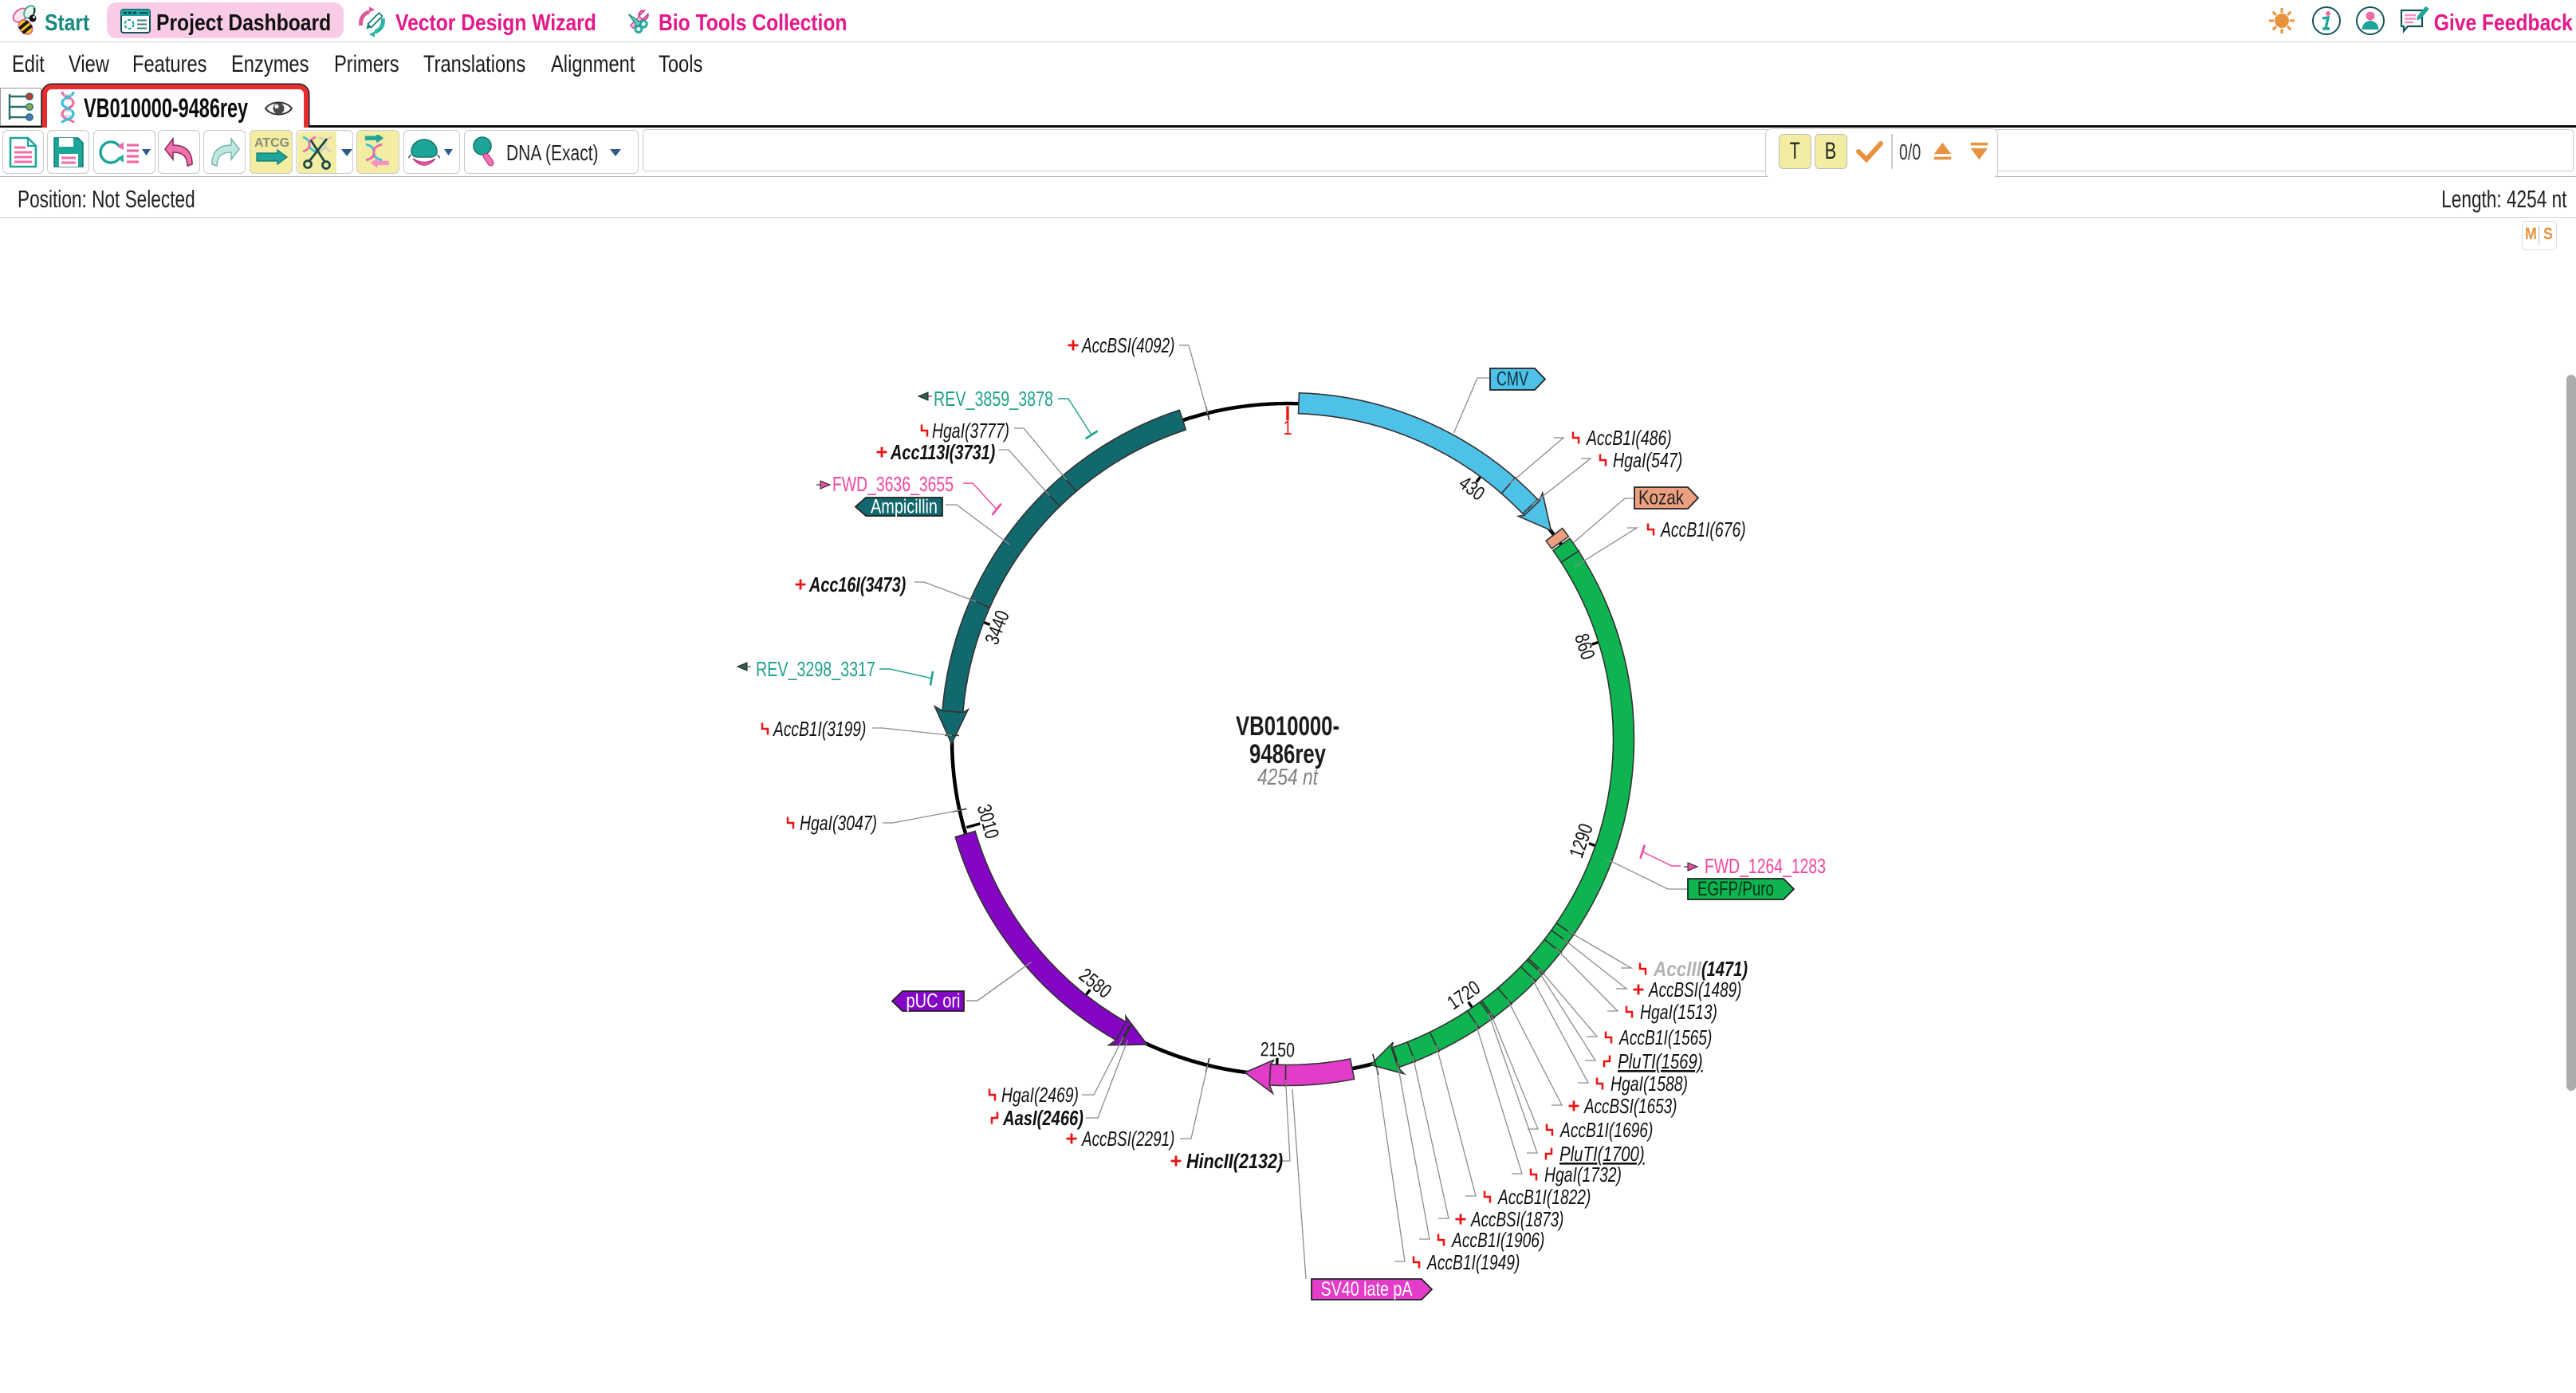  Describe the element at coordinates (1724, 969) in the screenshot. I see `svg-text: (1471)` at that location.